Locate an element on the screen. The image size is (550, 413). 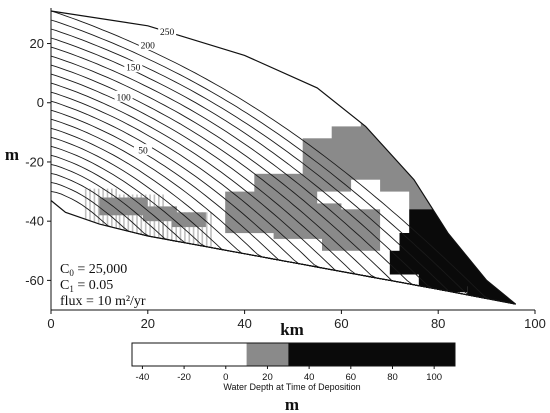
colorbar-tick-label: 100 is located at coordinates (434, 377).